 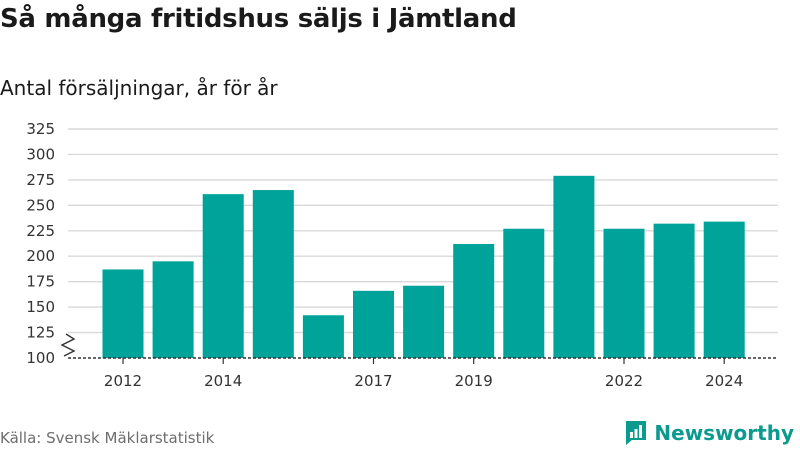 What do you see at coordinates (424, 321) in the screenshot?
I see `bar-2018` at bounding box center [424, 321].